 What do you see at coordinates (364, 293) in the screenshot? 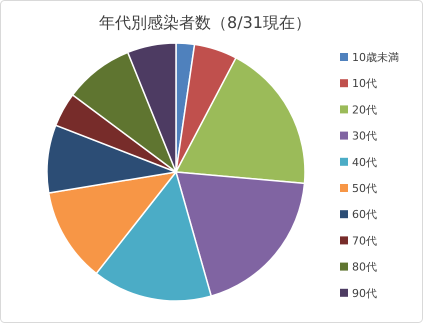
I see `legend-label: 90代` at bounding box center [364, 293].